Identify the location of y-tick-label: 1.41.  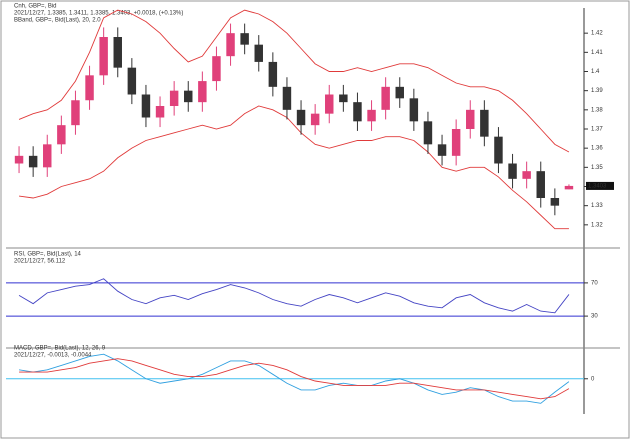
(597, 53).